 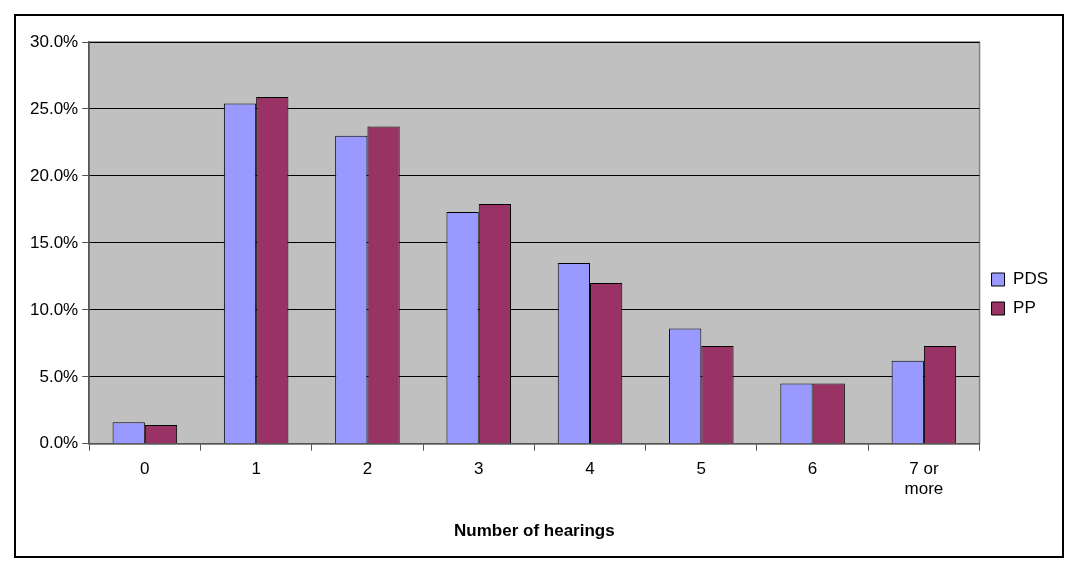 I want to click on x-tick-label: 7 or more, so click(x=924, y=478).